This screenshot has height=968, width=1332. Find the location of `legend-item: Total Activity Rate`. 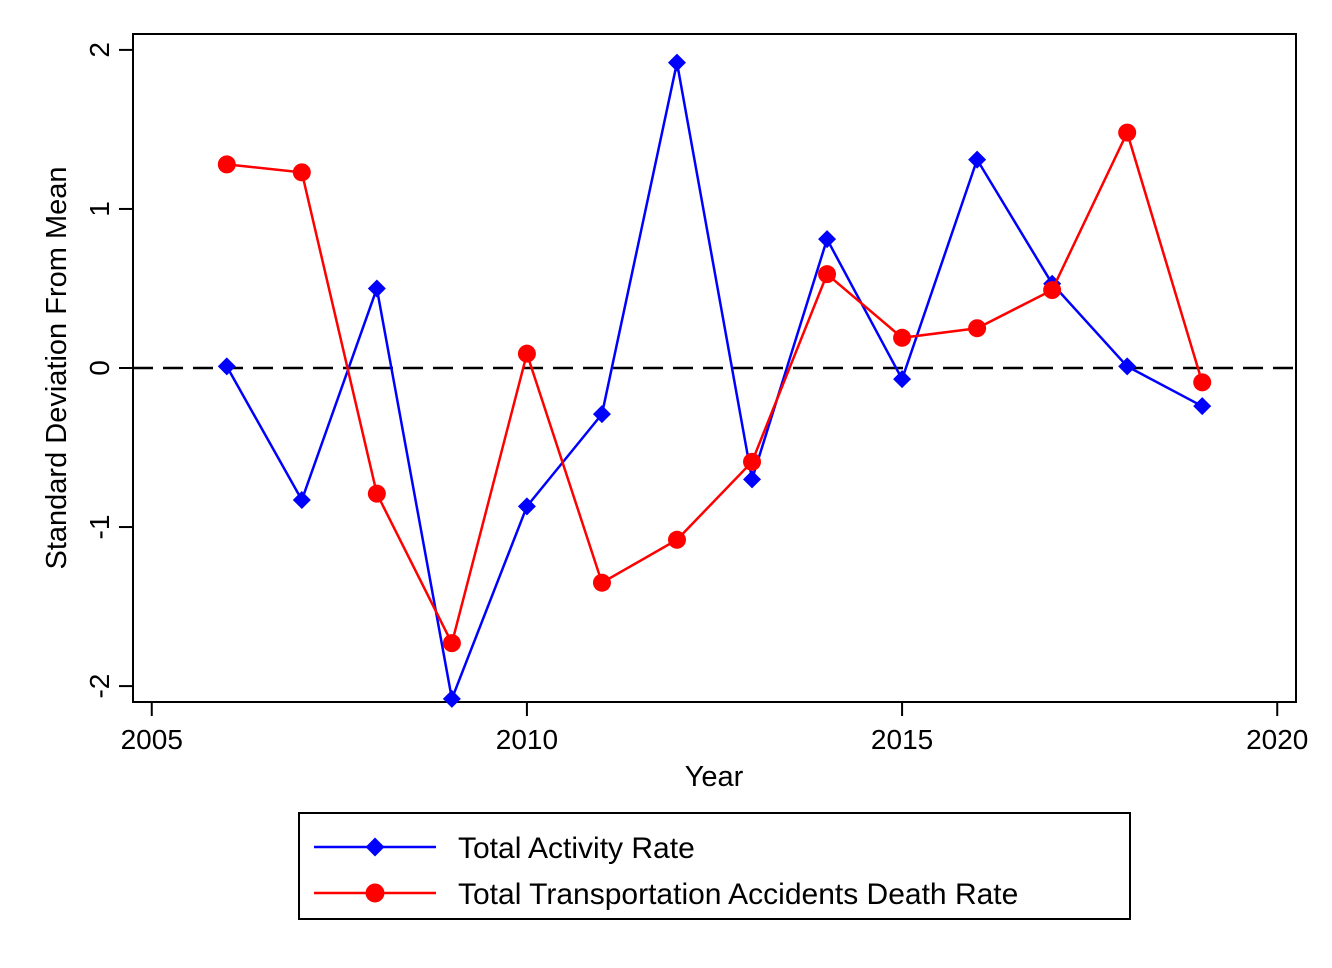

legend-item: Total Activity Rate is located at coordinates (504, 848).